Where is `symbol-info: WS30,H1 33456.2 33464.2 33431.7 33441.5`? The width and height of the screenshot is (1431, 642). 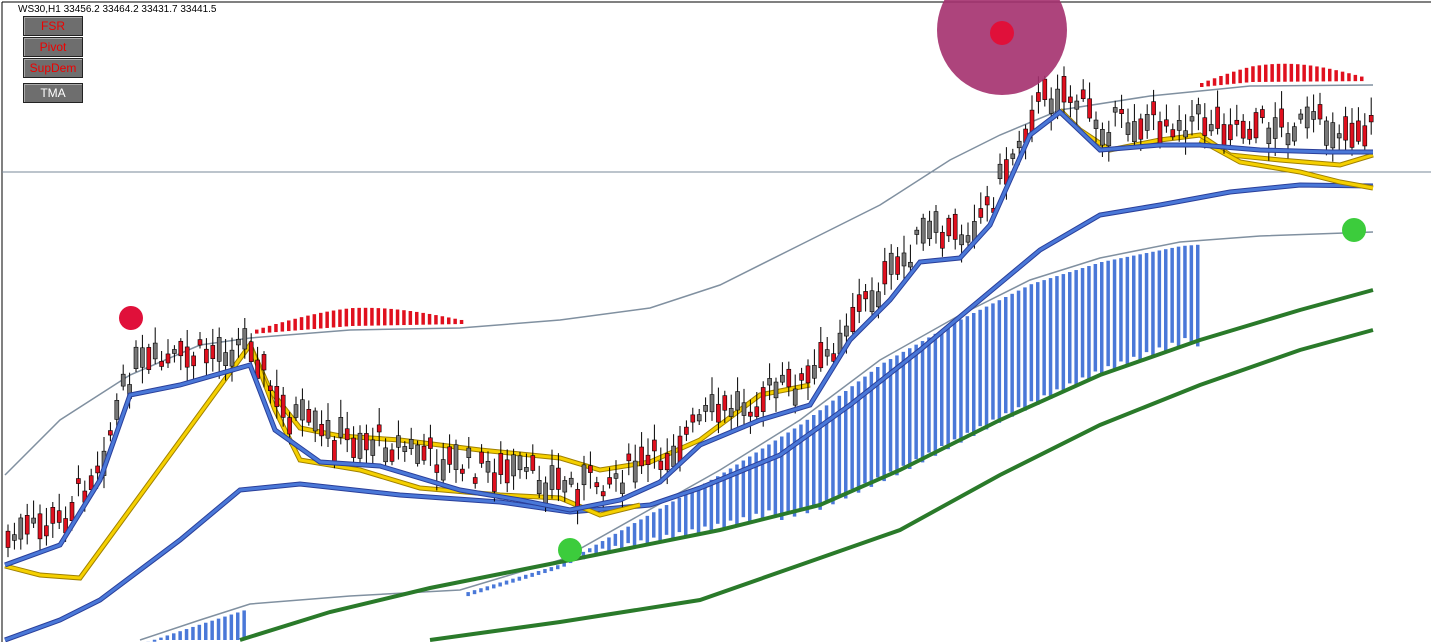 symbol-info: WS30,H1 33456.2 33464.2 33431.7 33441.5 is located at coordinates (117, 9).